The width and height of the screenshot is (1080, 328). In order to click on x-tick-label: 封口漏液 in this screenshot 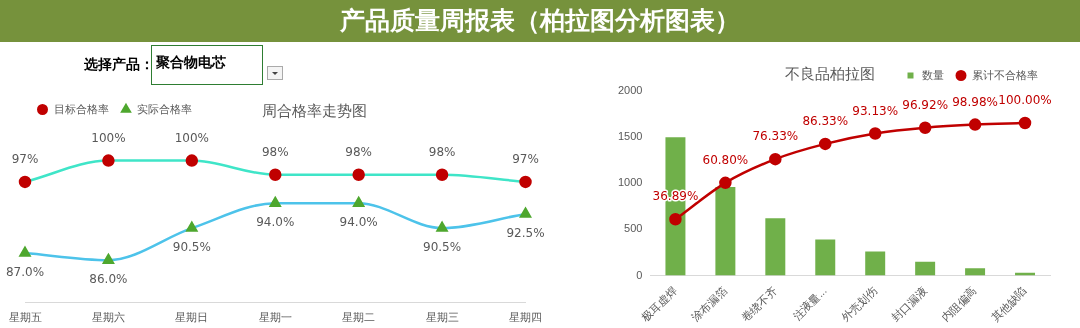, I will do `click(909, 304)`.